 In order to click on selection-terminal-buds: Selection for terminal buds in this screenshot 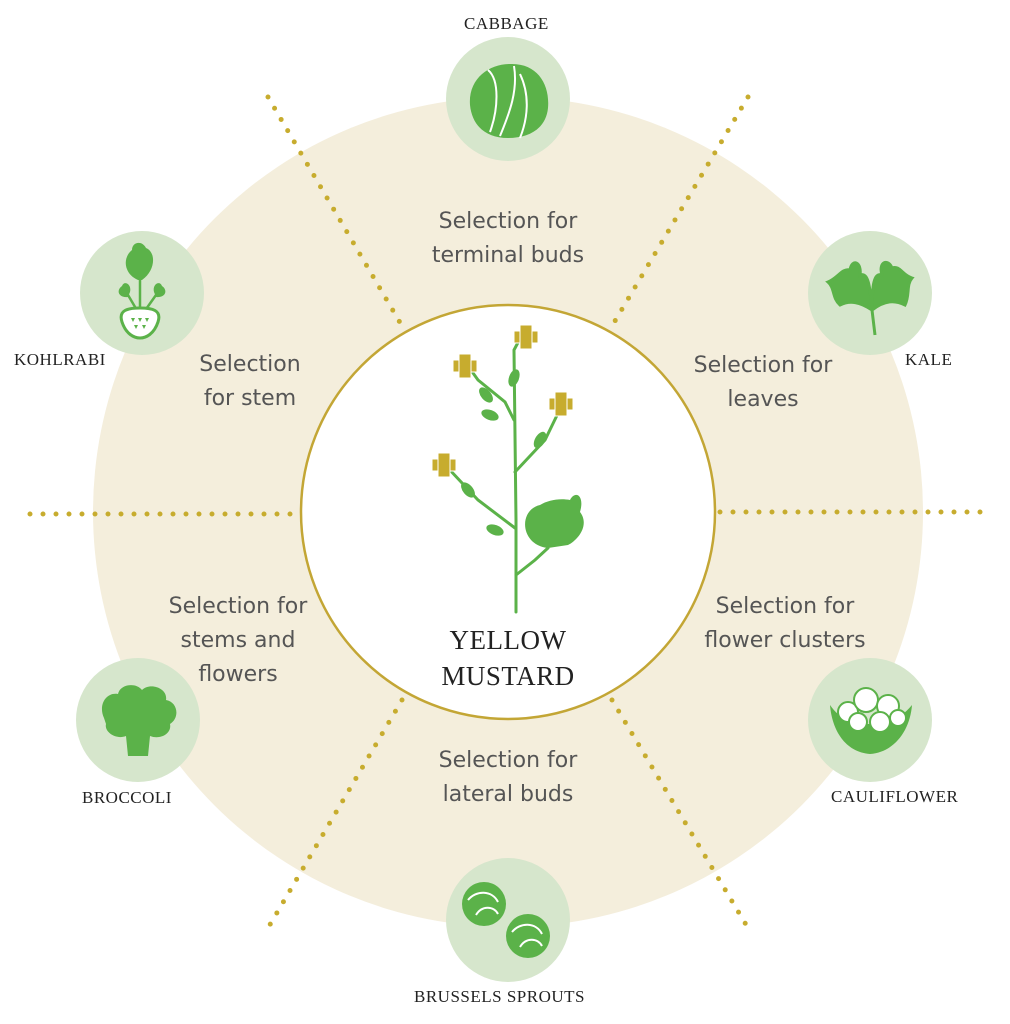, I will do `click(508, 238)`.